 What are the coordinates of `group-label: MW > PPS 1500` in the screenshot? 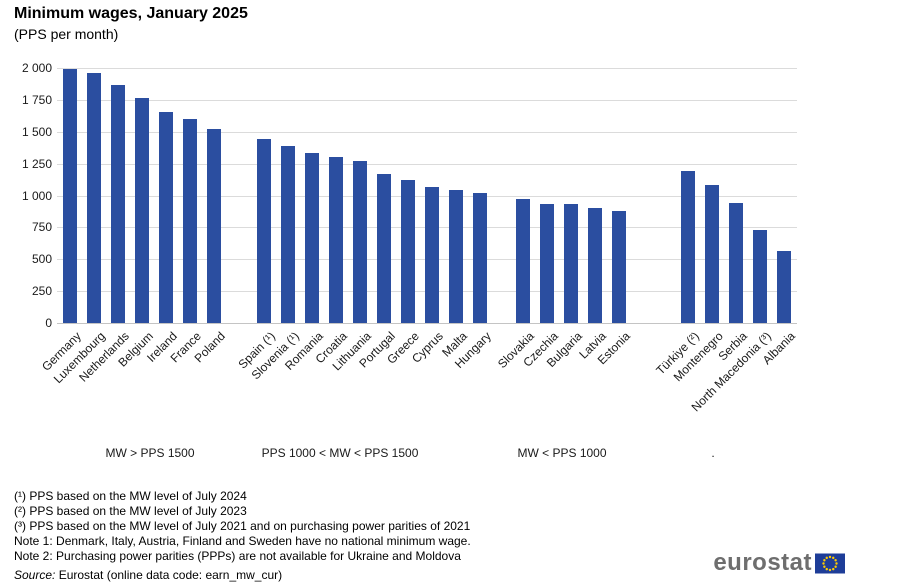 It's located at (150, 453).